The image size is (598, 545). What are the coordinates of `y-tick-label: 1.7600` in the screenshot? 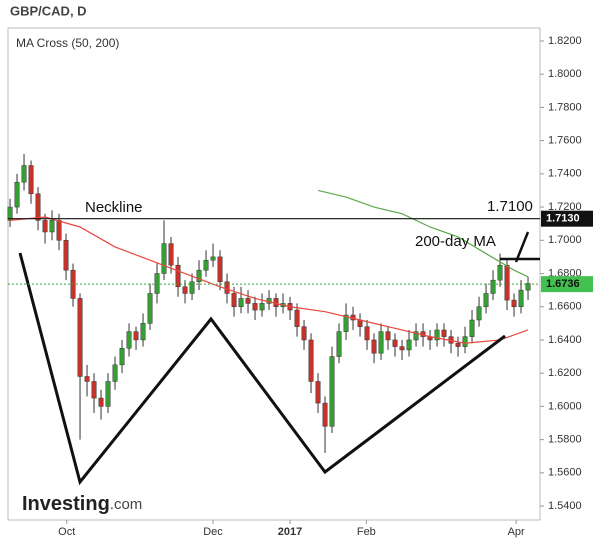 It's located at (565, 141).